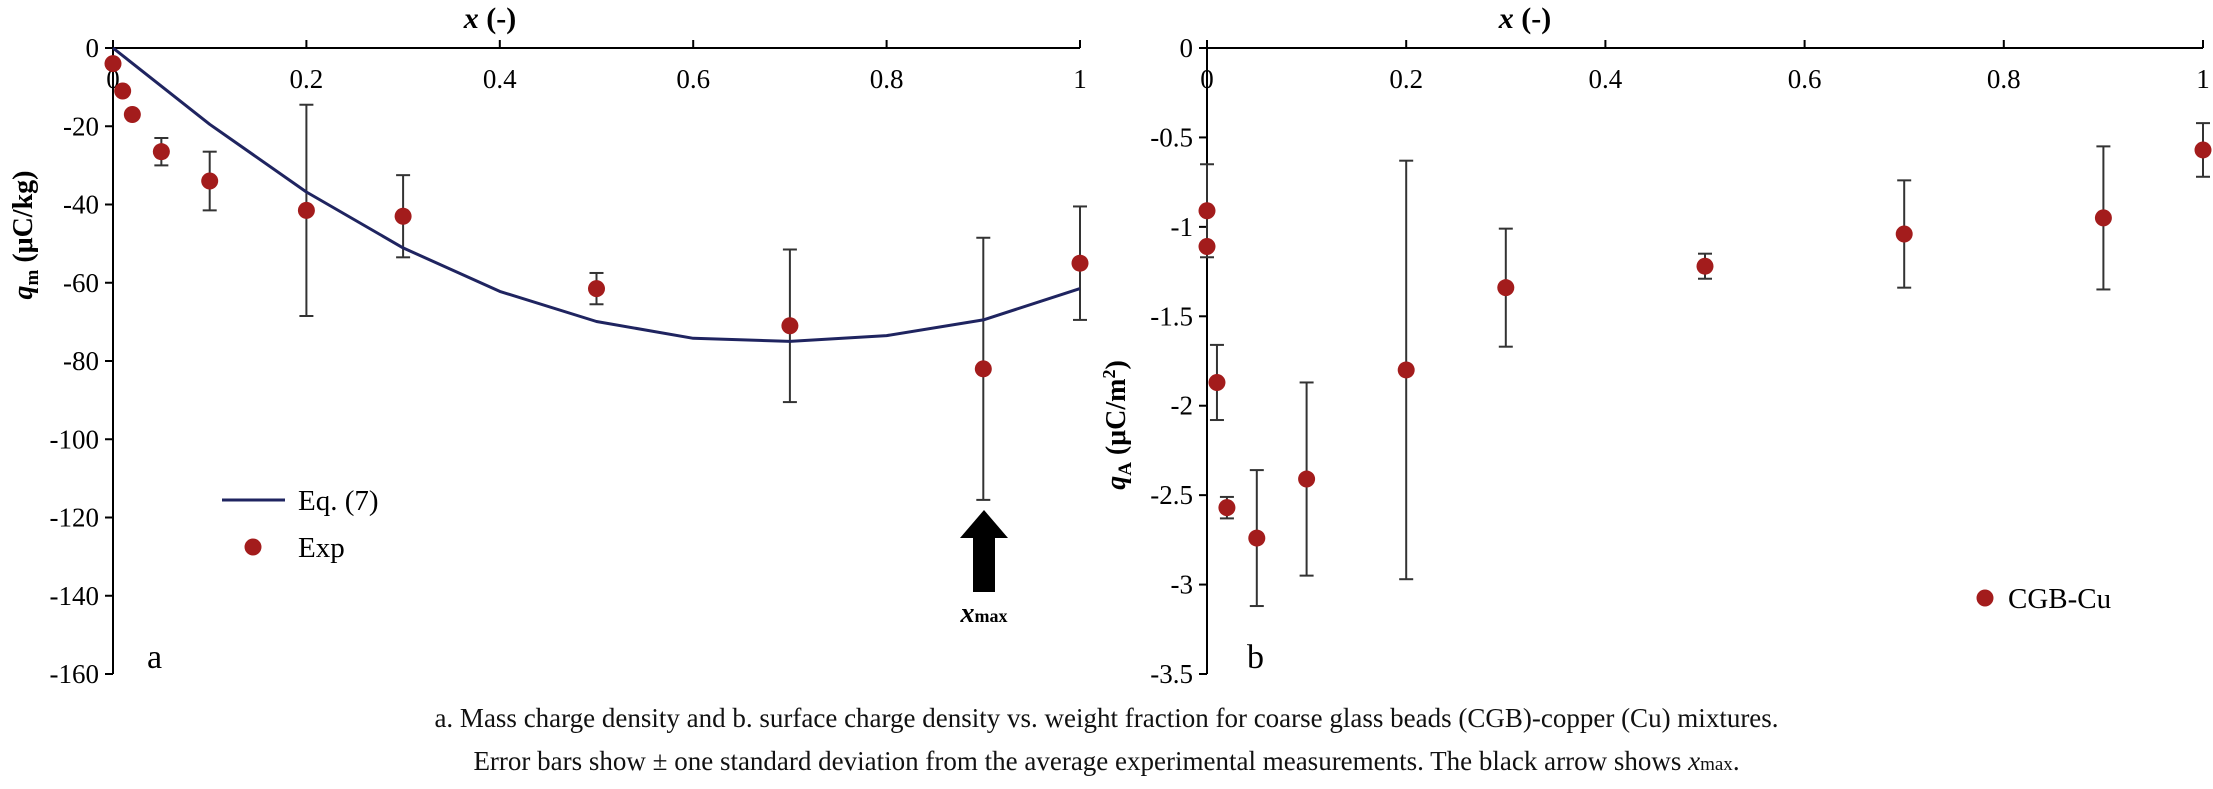  I want to click on panel-a-x-tick-label: 0.6, so click(693, 79).